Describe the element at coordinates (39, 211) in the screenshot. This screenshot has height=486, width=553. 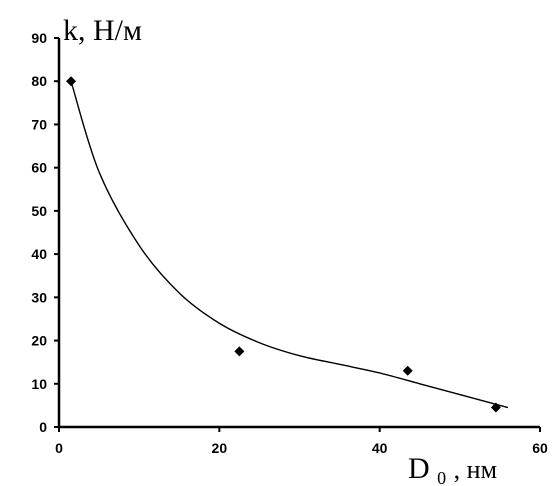
I see `y-tick-label: 50` at that location.